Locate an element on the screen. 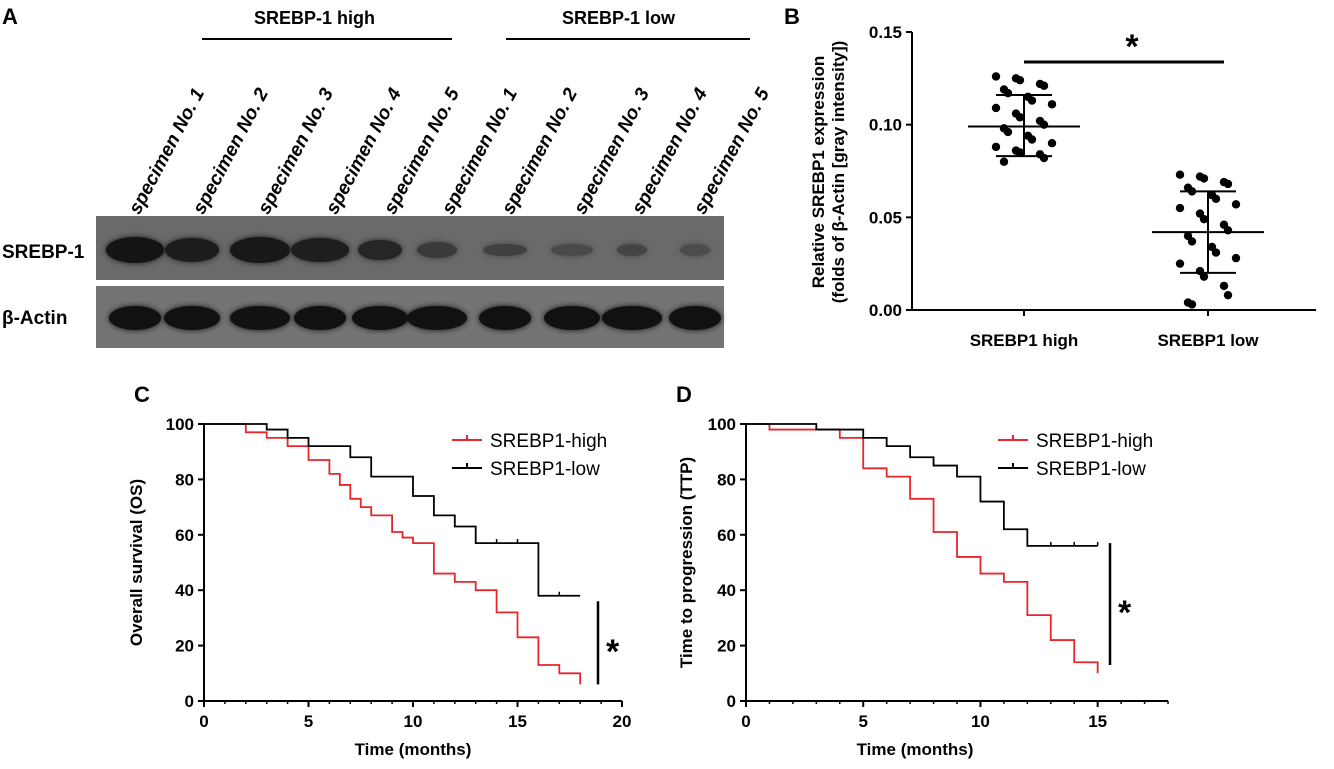  group-label-high: SREBP-1 high is located at coordinates (315, 18).